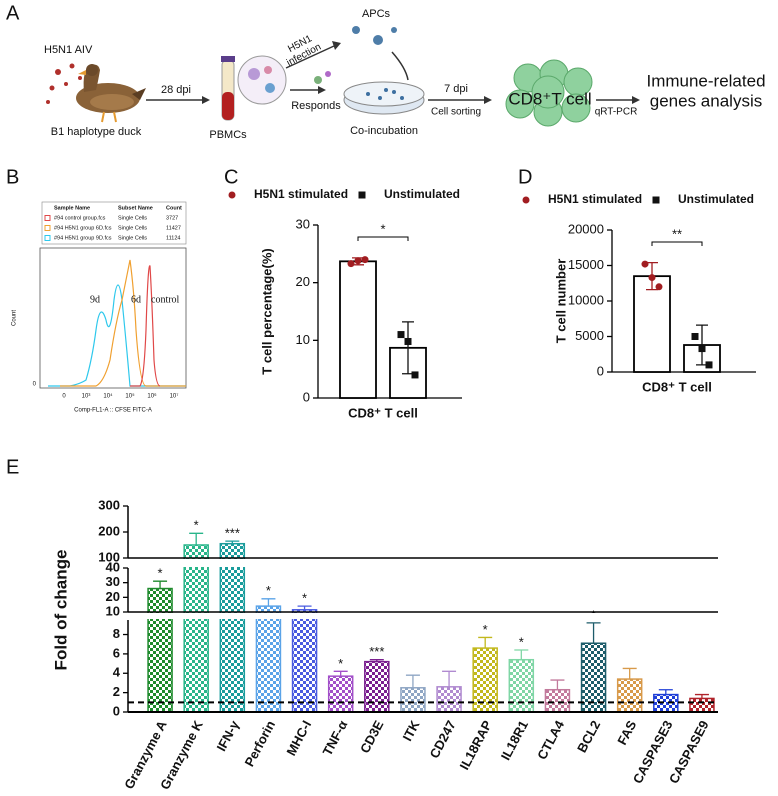 This screenshot has width=778, height=796. I want to click on table-cell: #94 H5N1 group 9D.fcs, so click(83, 238).